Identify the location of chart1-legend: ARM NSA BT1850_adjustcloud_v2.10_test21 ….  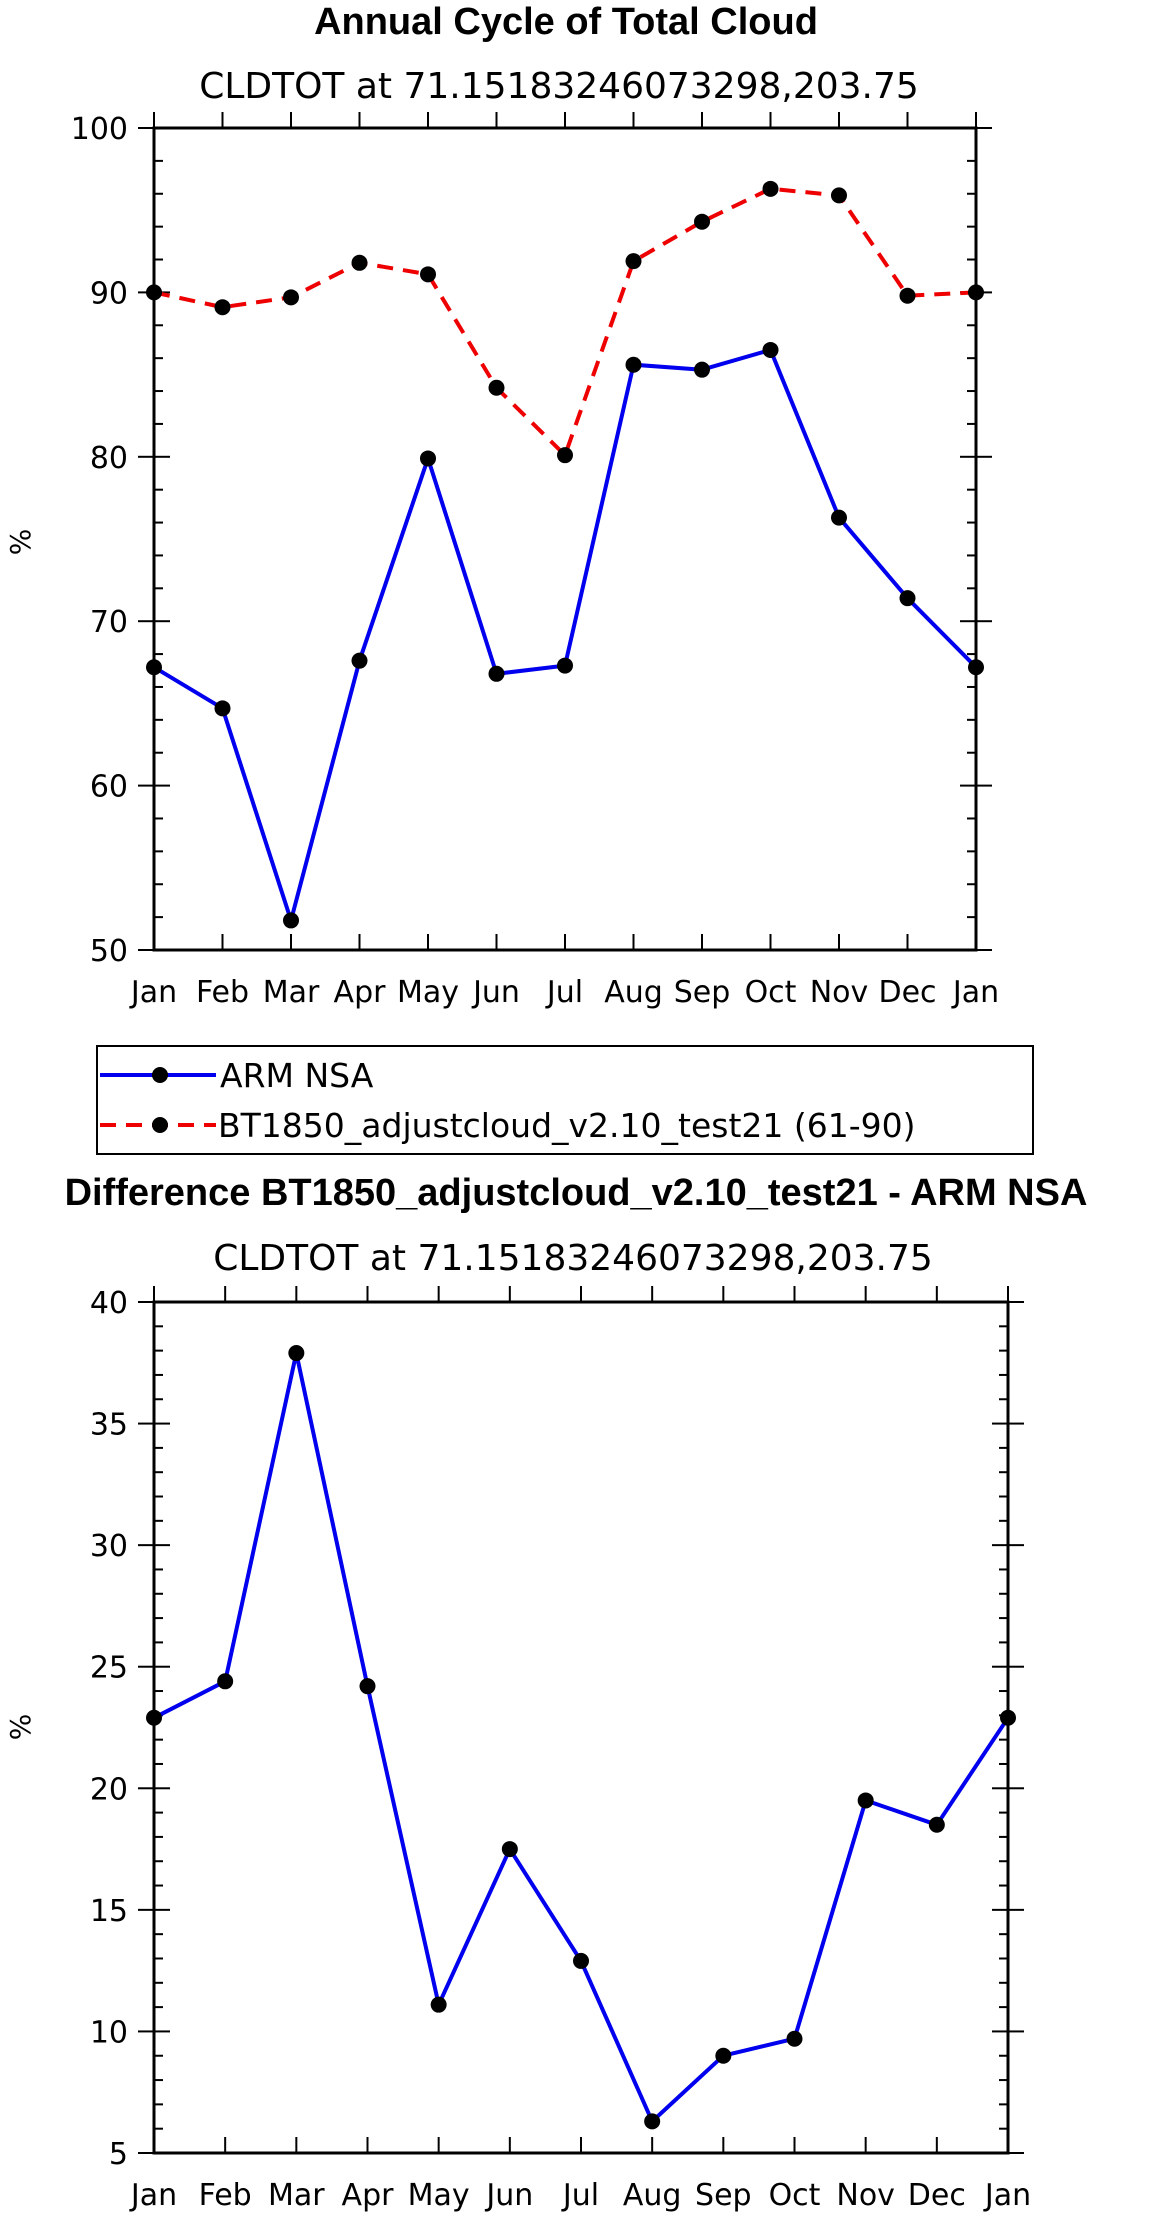
(565, 1100).